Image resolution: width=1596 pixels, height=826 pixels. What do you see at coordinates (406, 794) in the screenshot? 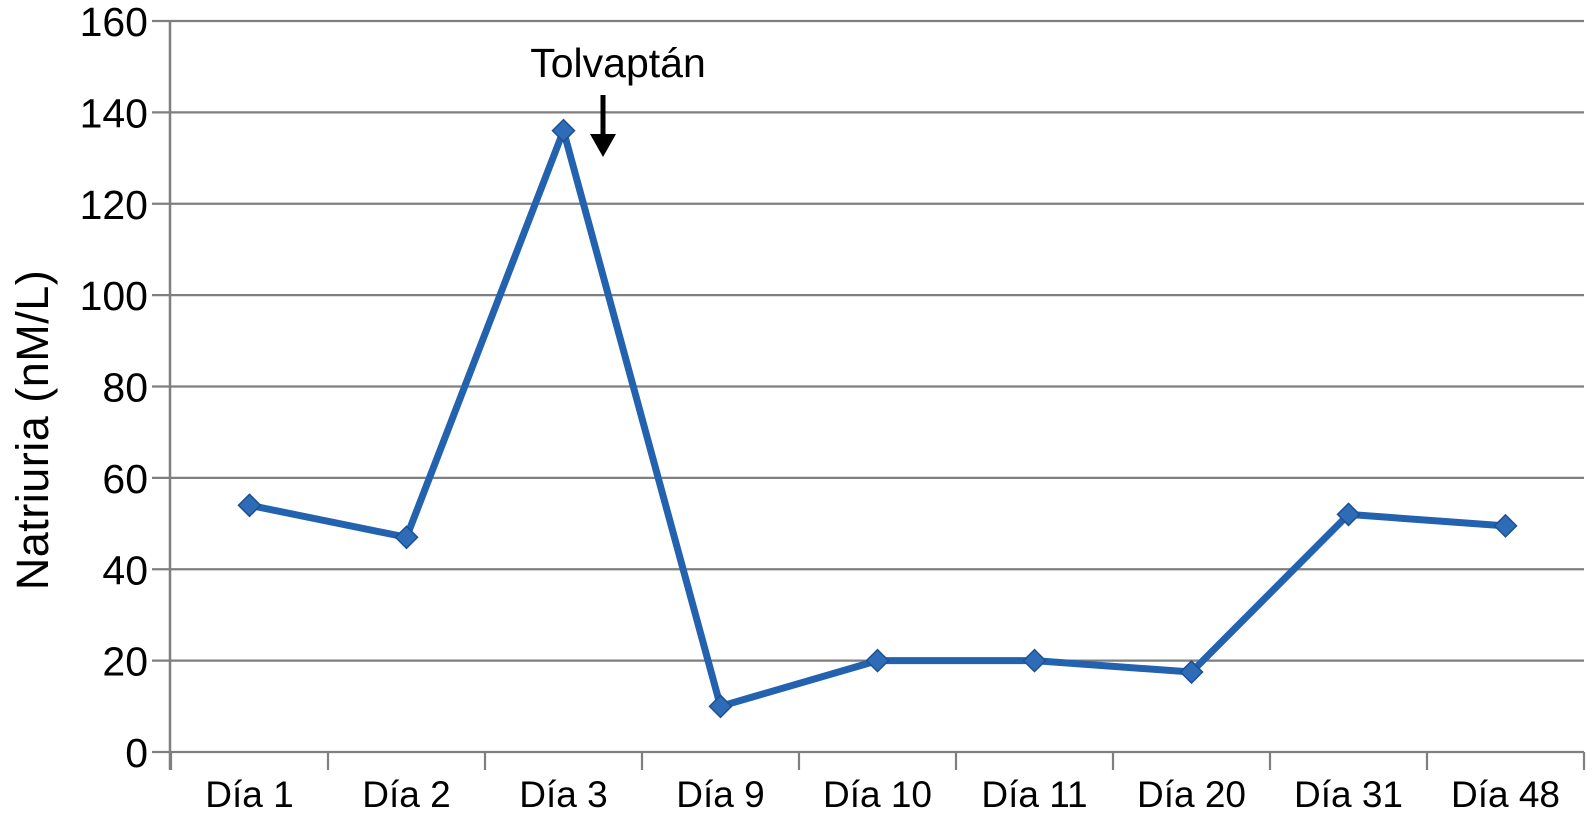
I see `x-tick-label: Día 2` at bounding box center [406, 794].